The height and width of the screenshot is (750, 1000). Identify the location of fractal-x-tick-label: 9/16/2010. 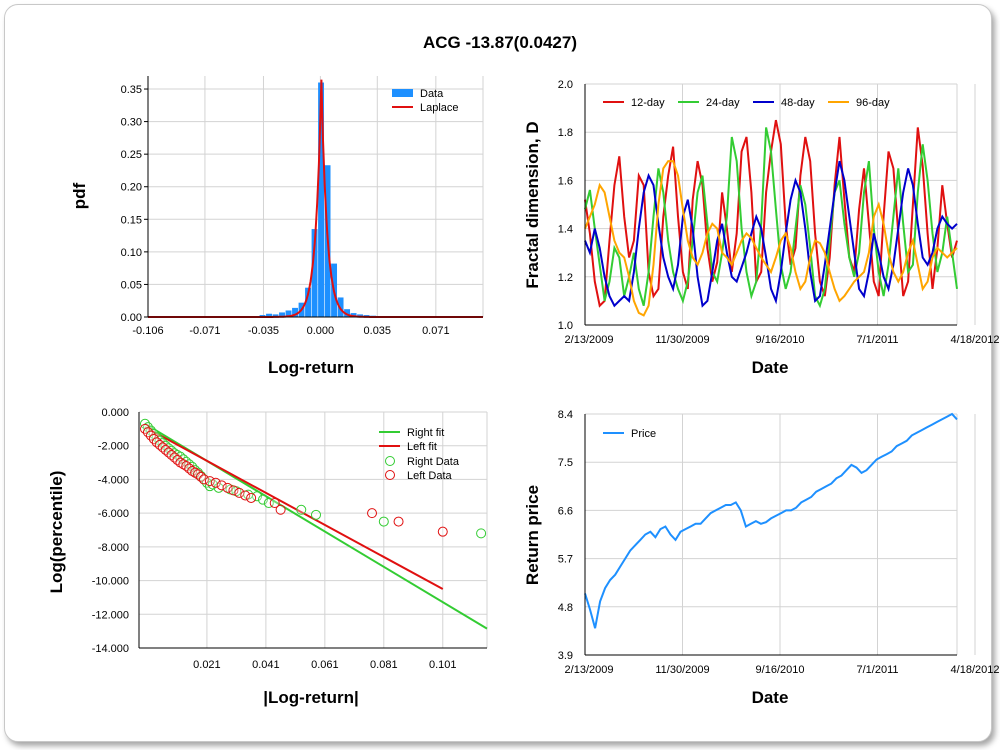
(780, 340).